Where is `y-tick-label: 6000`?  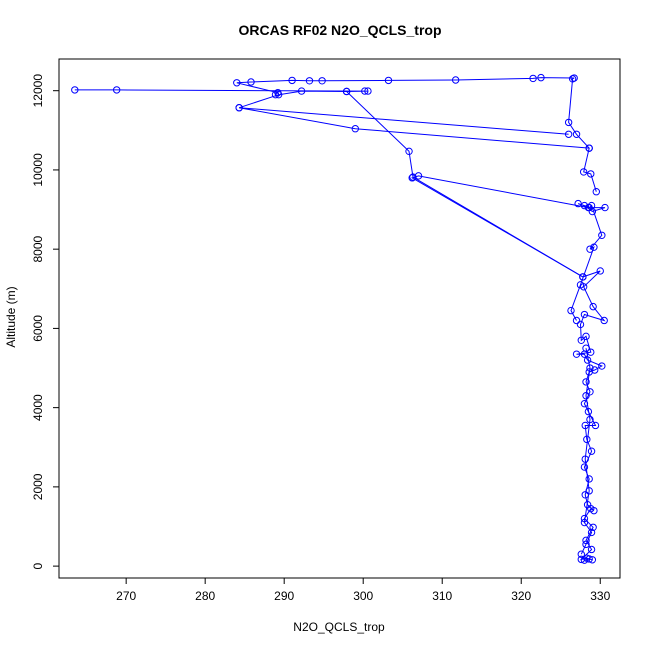
y-tick-label: 6000 is located at coordinates (38, 328).